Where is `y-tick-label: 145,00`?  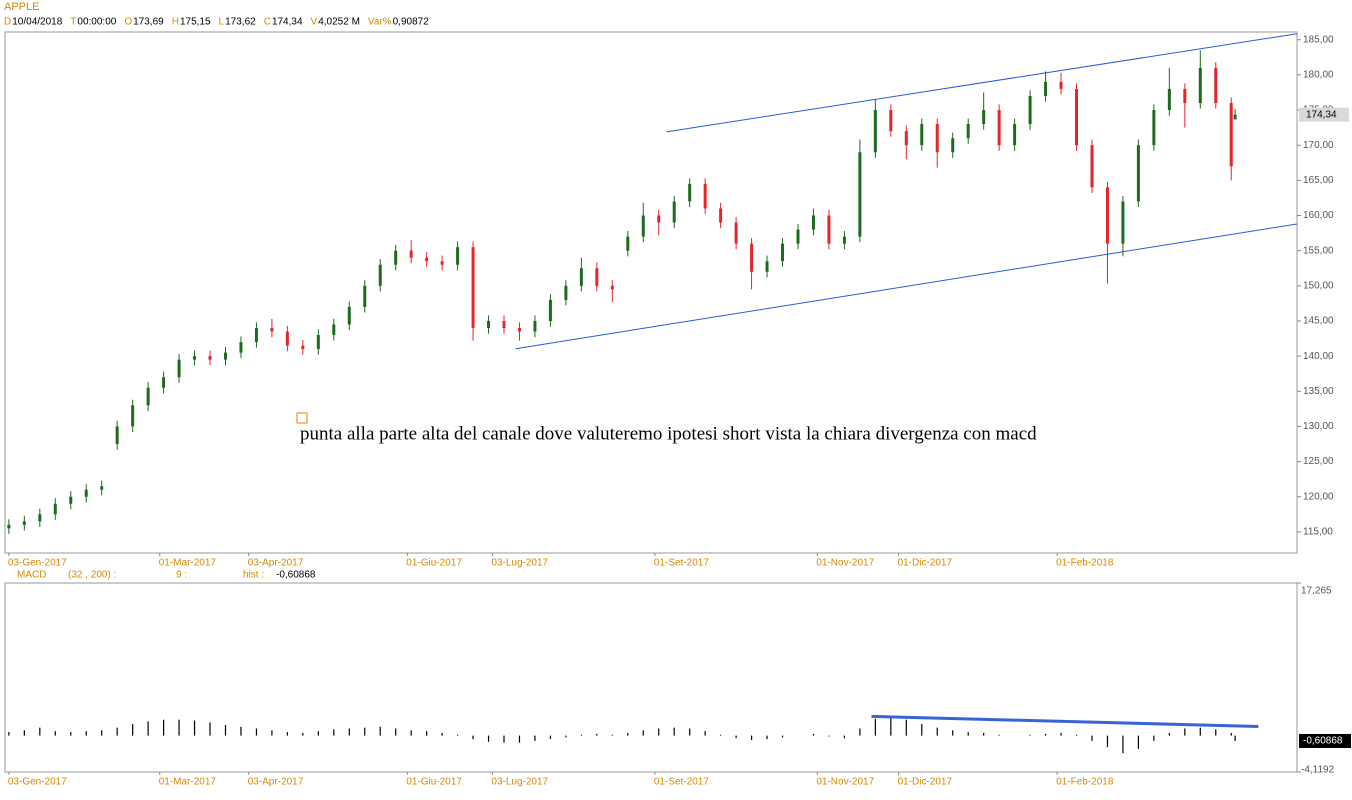 y-tick-label: 145,00 is located at coordinates (1318, 321).